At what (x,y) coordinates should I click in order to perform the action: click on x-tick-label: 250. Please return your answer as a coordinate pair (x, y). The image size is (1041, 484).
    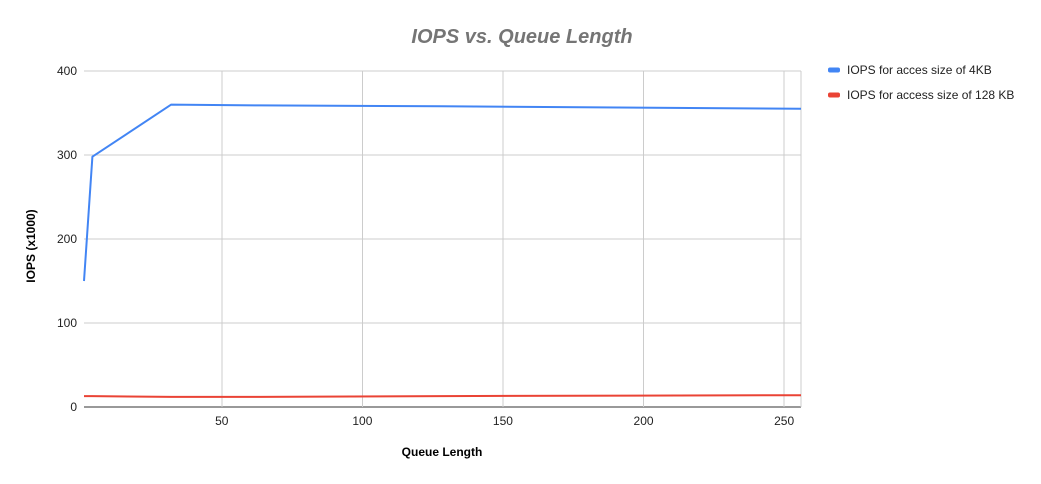
    Looking at the image, I should click on (784, 421).